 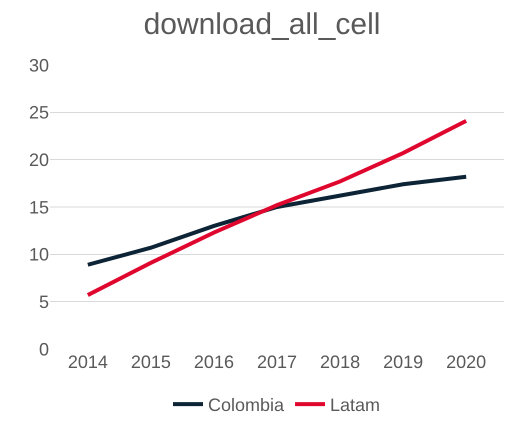 I want to click on x-tick-label: 2017, so click(x=277, y=362).